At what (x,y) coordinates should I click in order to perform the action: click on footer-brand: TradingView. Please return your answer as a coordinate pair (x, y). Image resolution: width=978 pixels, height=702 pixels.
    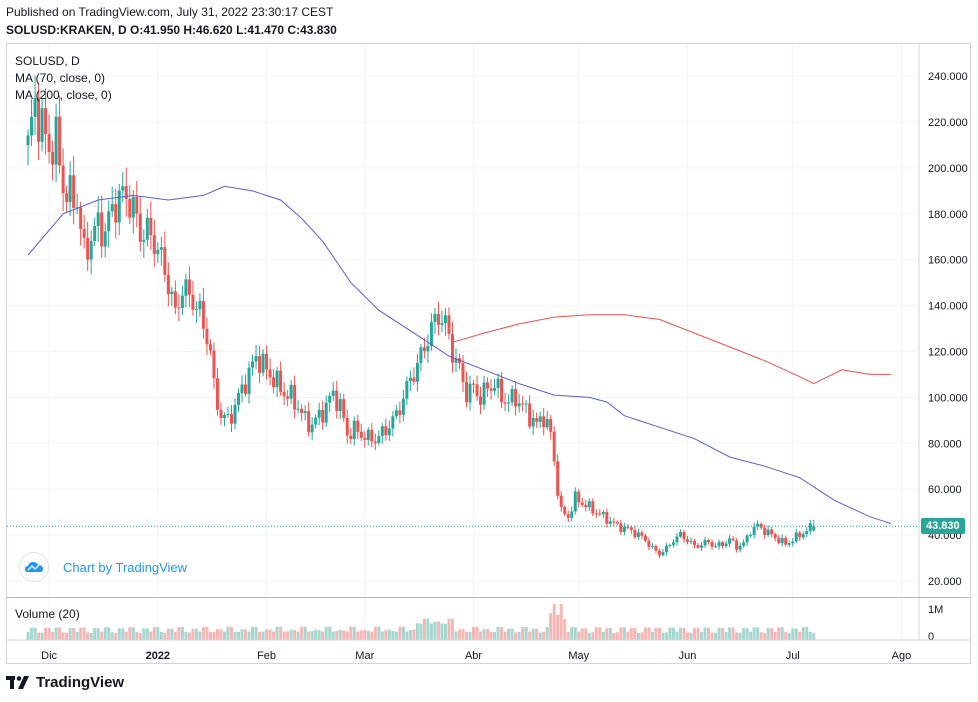
    Looking at the image, I should click on (65, 682).